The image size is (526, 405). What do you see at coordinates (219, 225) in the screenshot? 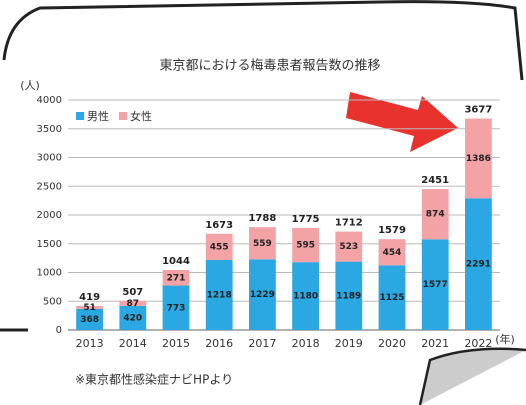
I see `total-label: 1673` at bounding box center [219, 225].